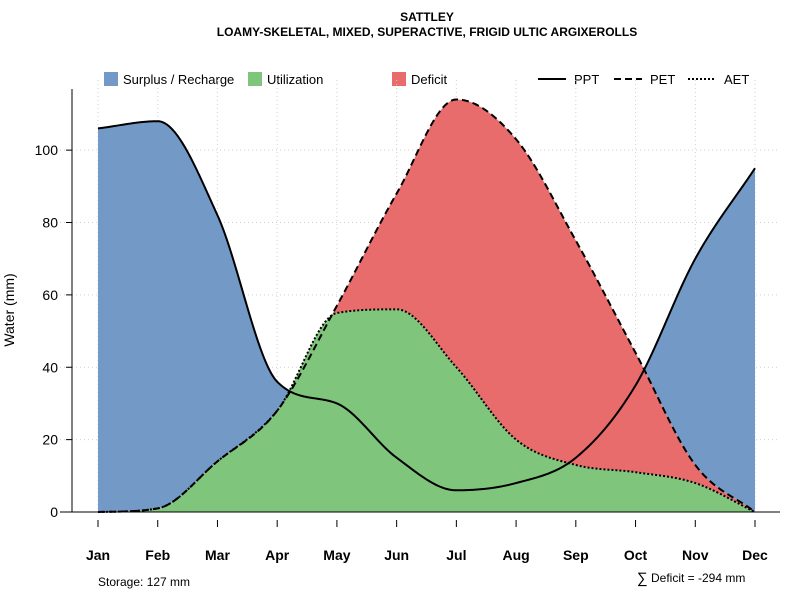 Image resolution: width=800 pixels, height=600 pixels. What do you see at coordinates (54, 512) in the screenshot?
I see `y-tick-label: 0` at bounding box center [54, 512].